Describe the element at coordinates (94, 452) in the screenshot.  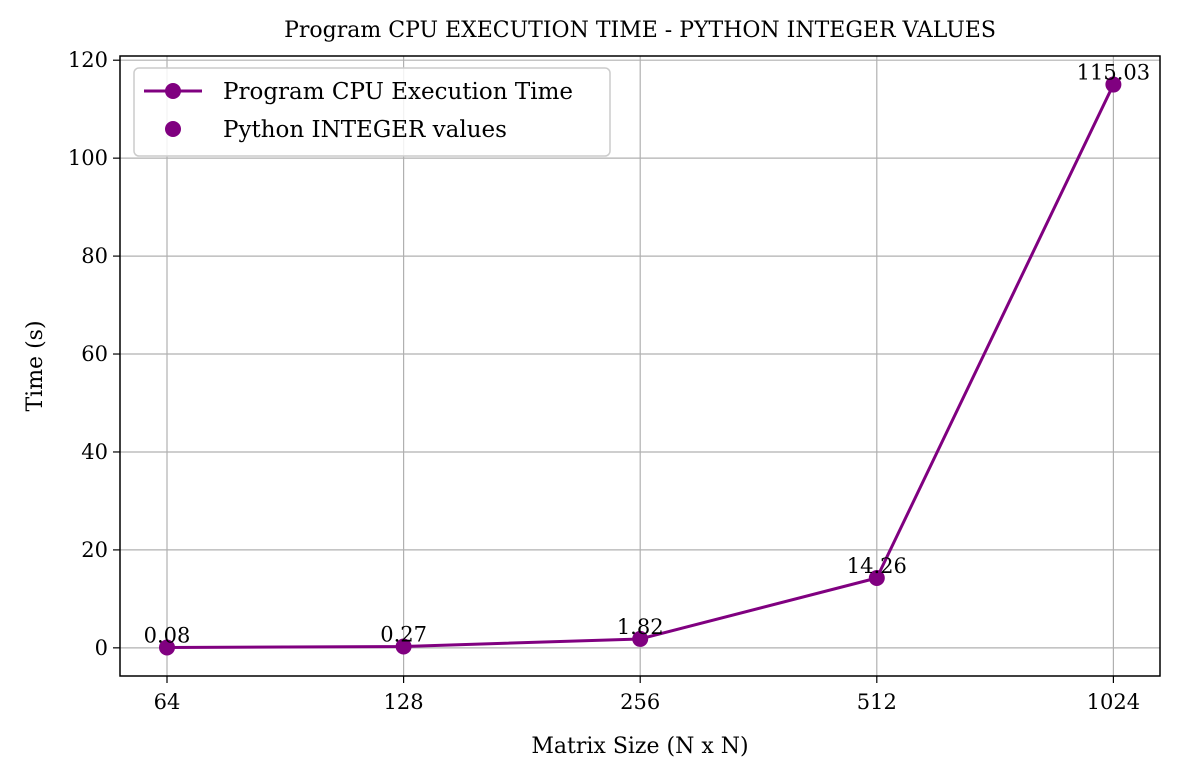
I see `y-tick-label: 40` at that location.